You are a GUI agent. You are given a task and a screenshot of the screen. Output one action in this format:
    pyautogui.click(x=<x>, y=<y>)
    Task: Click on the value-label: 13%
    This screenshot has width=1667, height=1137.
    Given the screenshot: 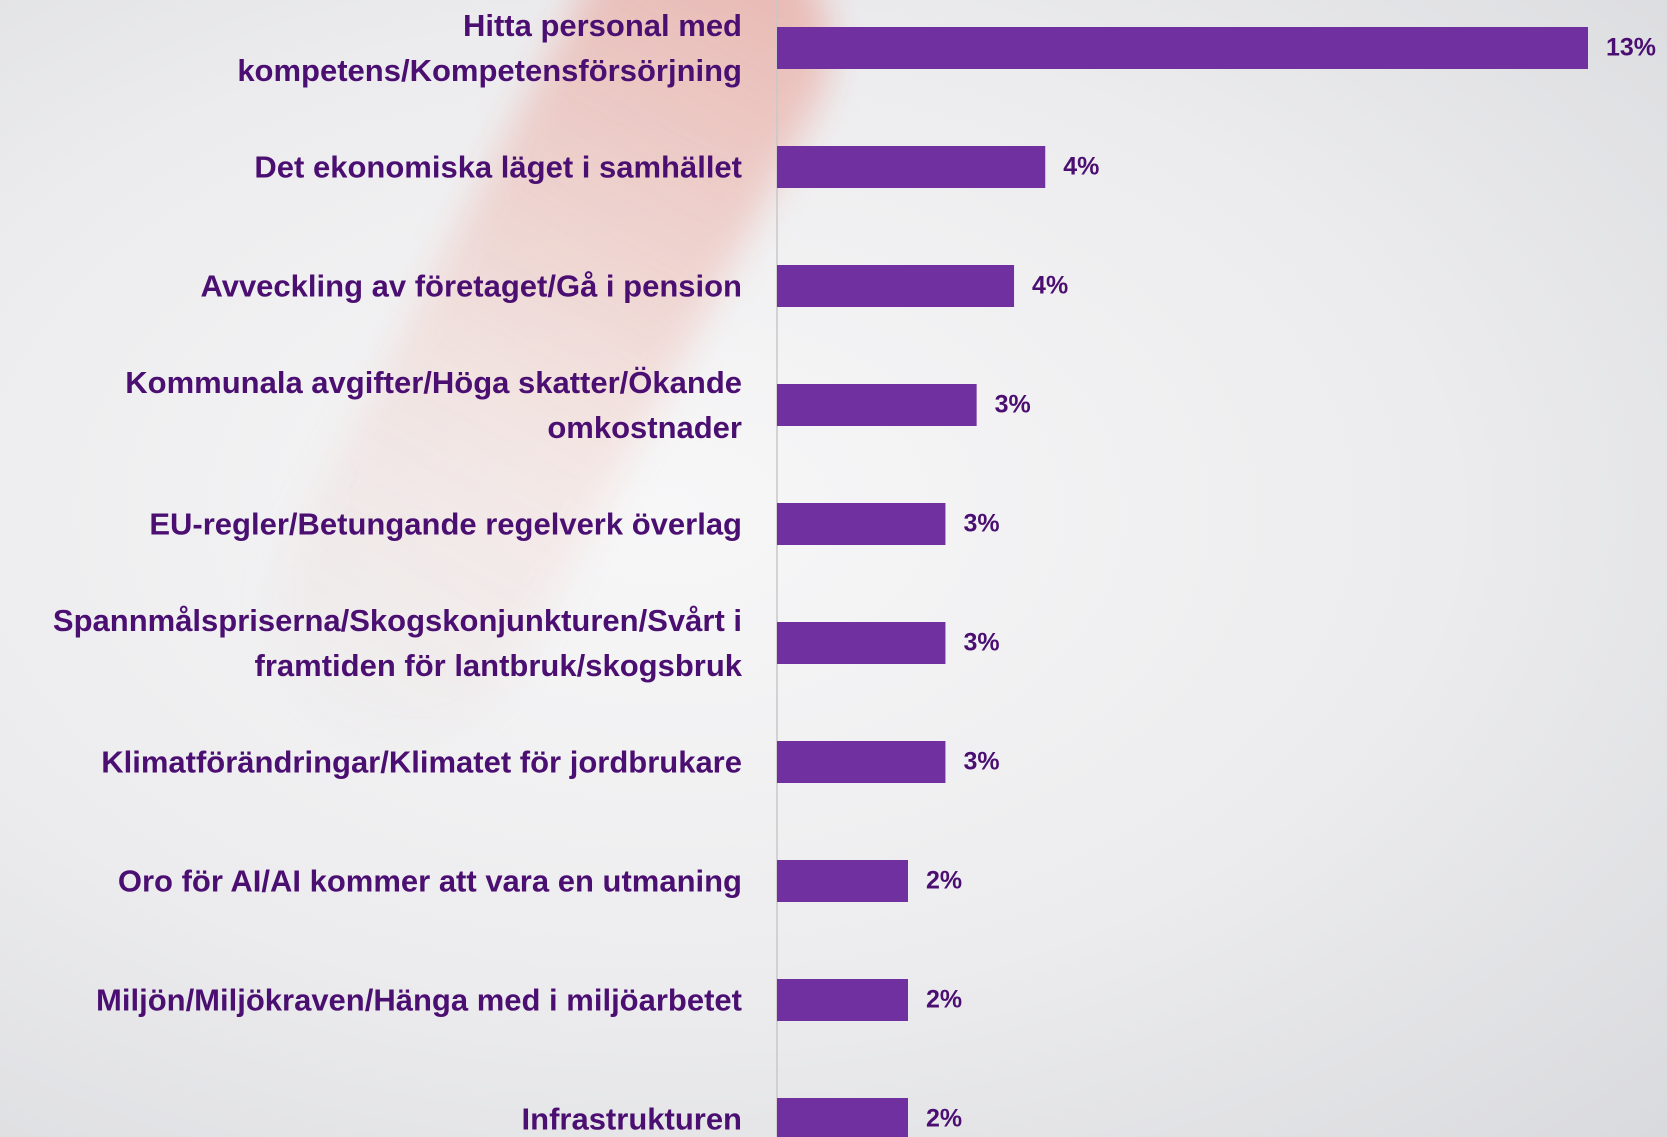 What is the action you would take?
    pyautogui.click(x=1631, y=48)
    